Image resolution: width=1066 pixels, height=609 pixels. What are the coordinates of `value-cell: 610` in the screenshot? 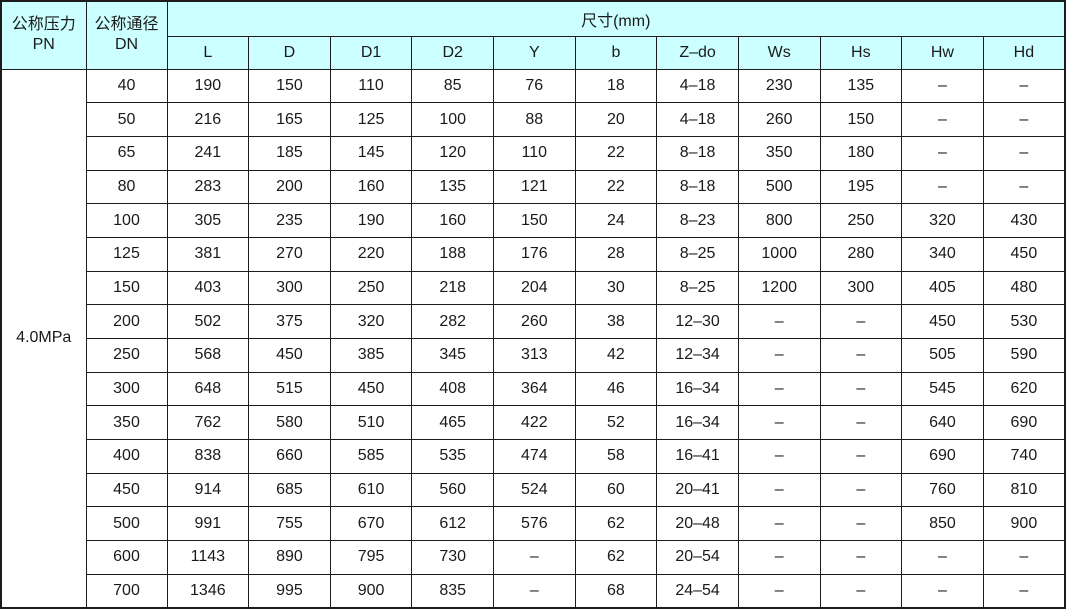 It's located at (371, 490).